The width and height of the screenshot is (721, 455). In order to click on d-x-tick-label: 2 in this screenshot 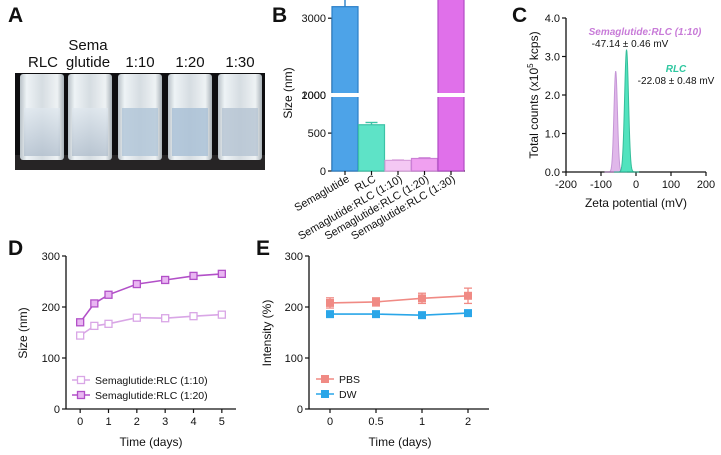, I will do `click(137, 422)`.